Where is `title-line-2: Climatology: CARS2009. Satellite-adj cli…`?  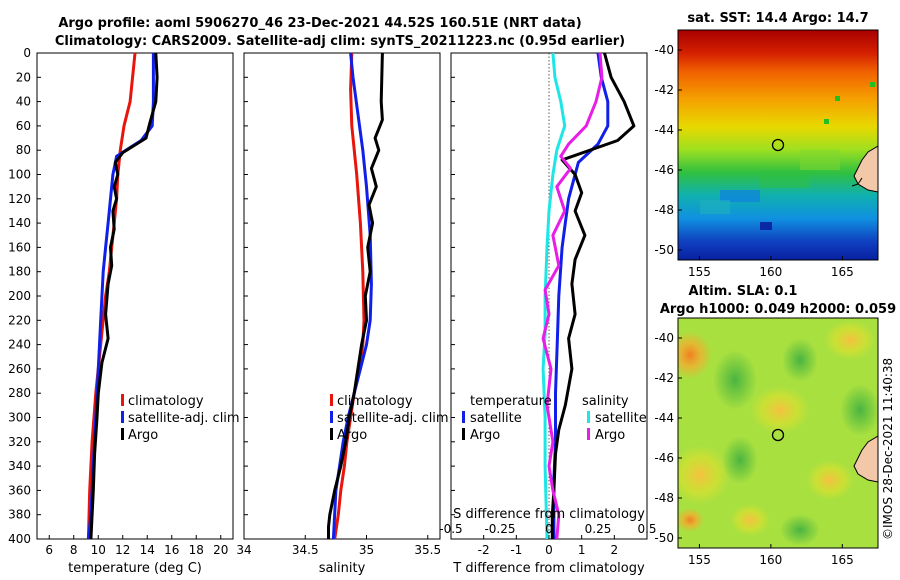
title-line-2: Climatology: CARS2009. Satellite-adj cli… is located at coordinates (340, 41).